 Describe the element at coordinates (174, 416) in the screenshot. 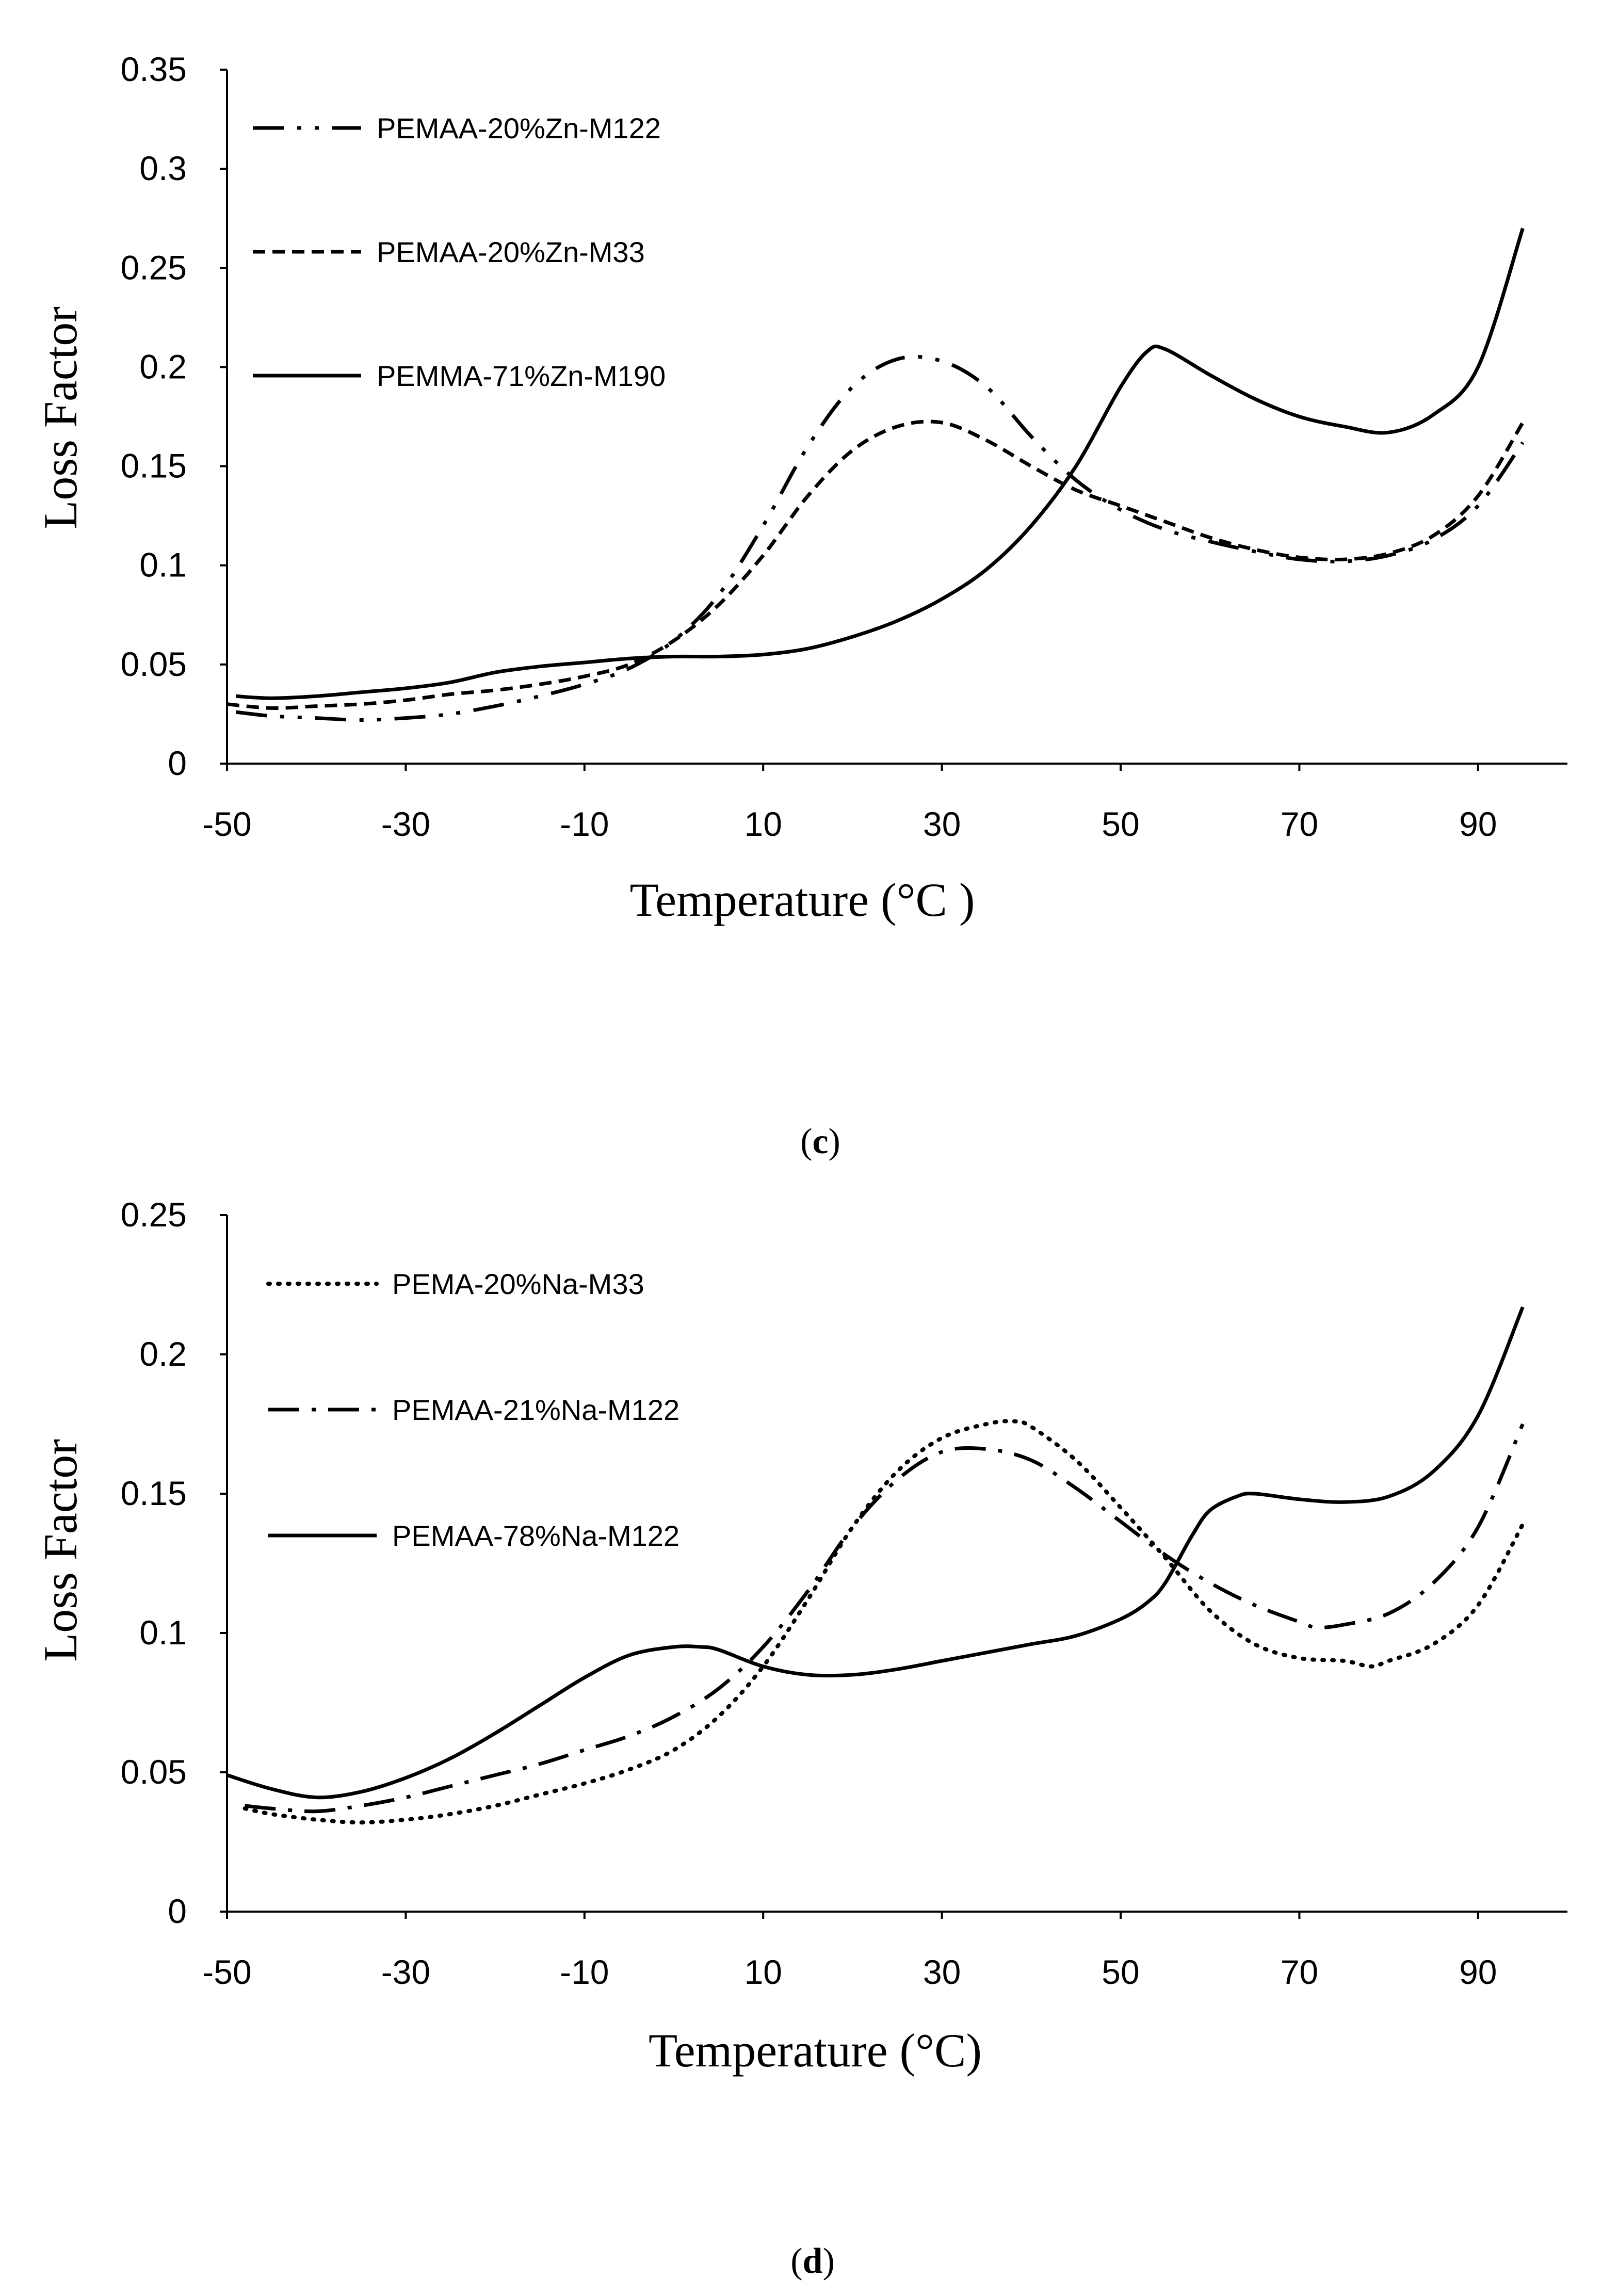

I see `y-ticks-c: 0 0.05 0.1 0.15 0.2 0.25 0.3 0.35` at that location.